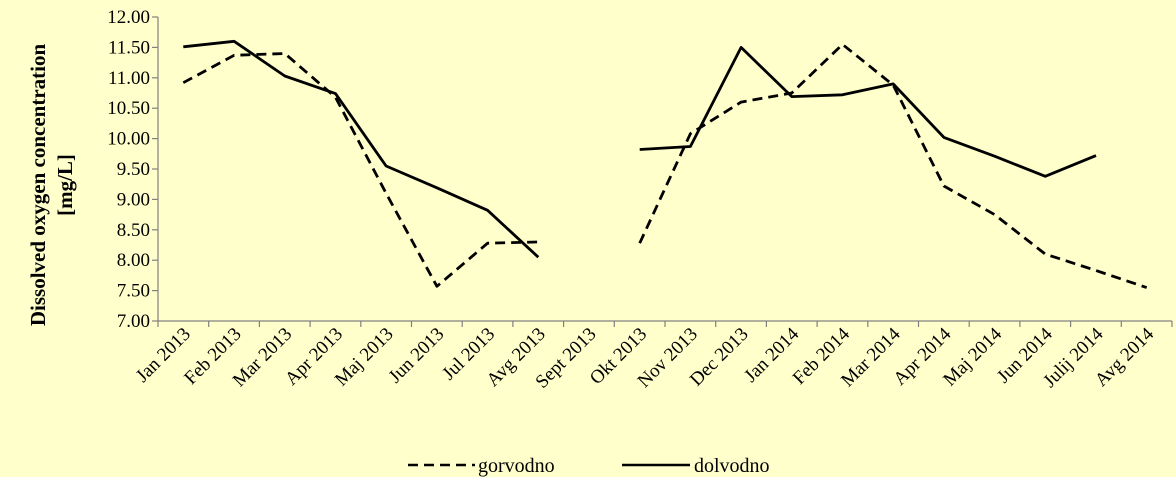 This screenshot has width=1176, height=477. I want to click on y-tick-label: 8.50, so click(133, 230).